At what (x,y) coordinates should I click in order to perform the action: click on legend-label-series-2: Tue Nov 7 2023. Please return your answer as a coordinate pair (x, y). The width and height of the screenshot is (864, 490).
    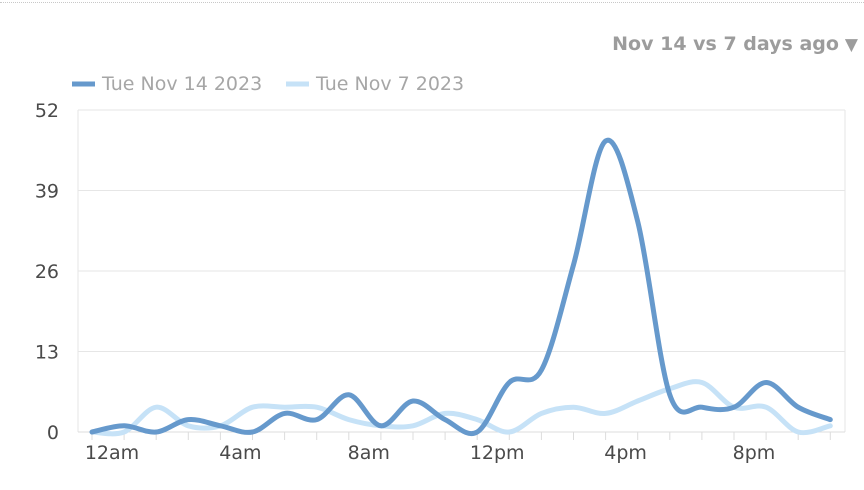
    Looking at the image, I should click on (389, 84).